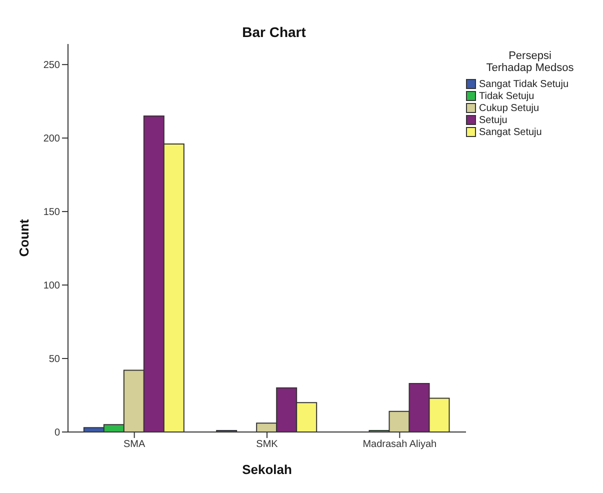 The image size is (603, 493). Describe the element at coordinates (493, 120) in the screenshot. I see `legend-label: Setuju` at that location.